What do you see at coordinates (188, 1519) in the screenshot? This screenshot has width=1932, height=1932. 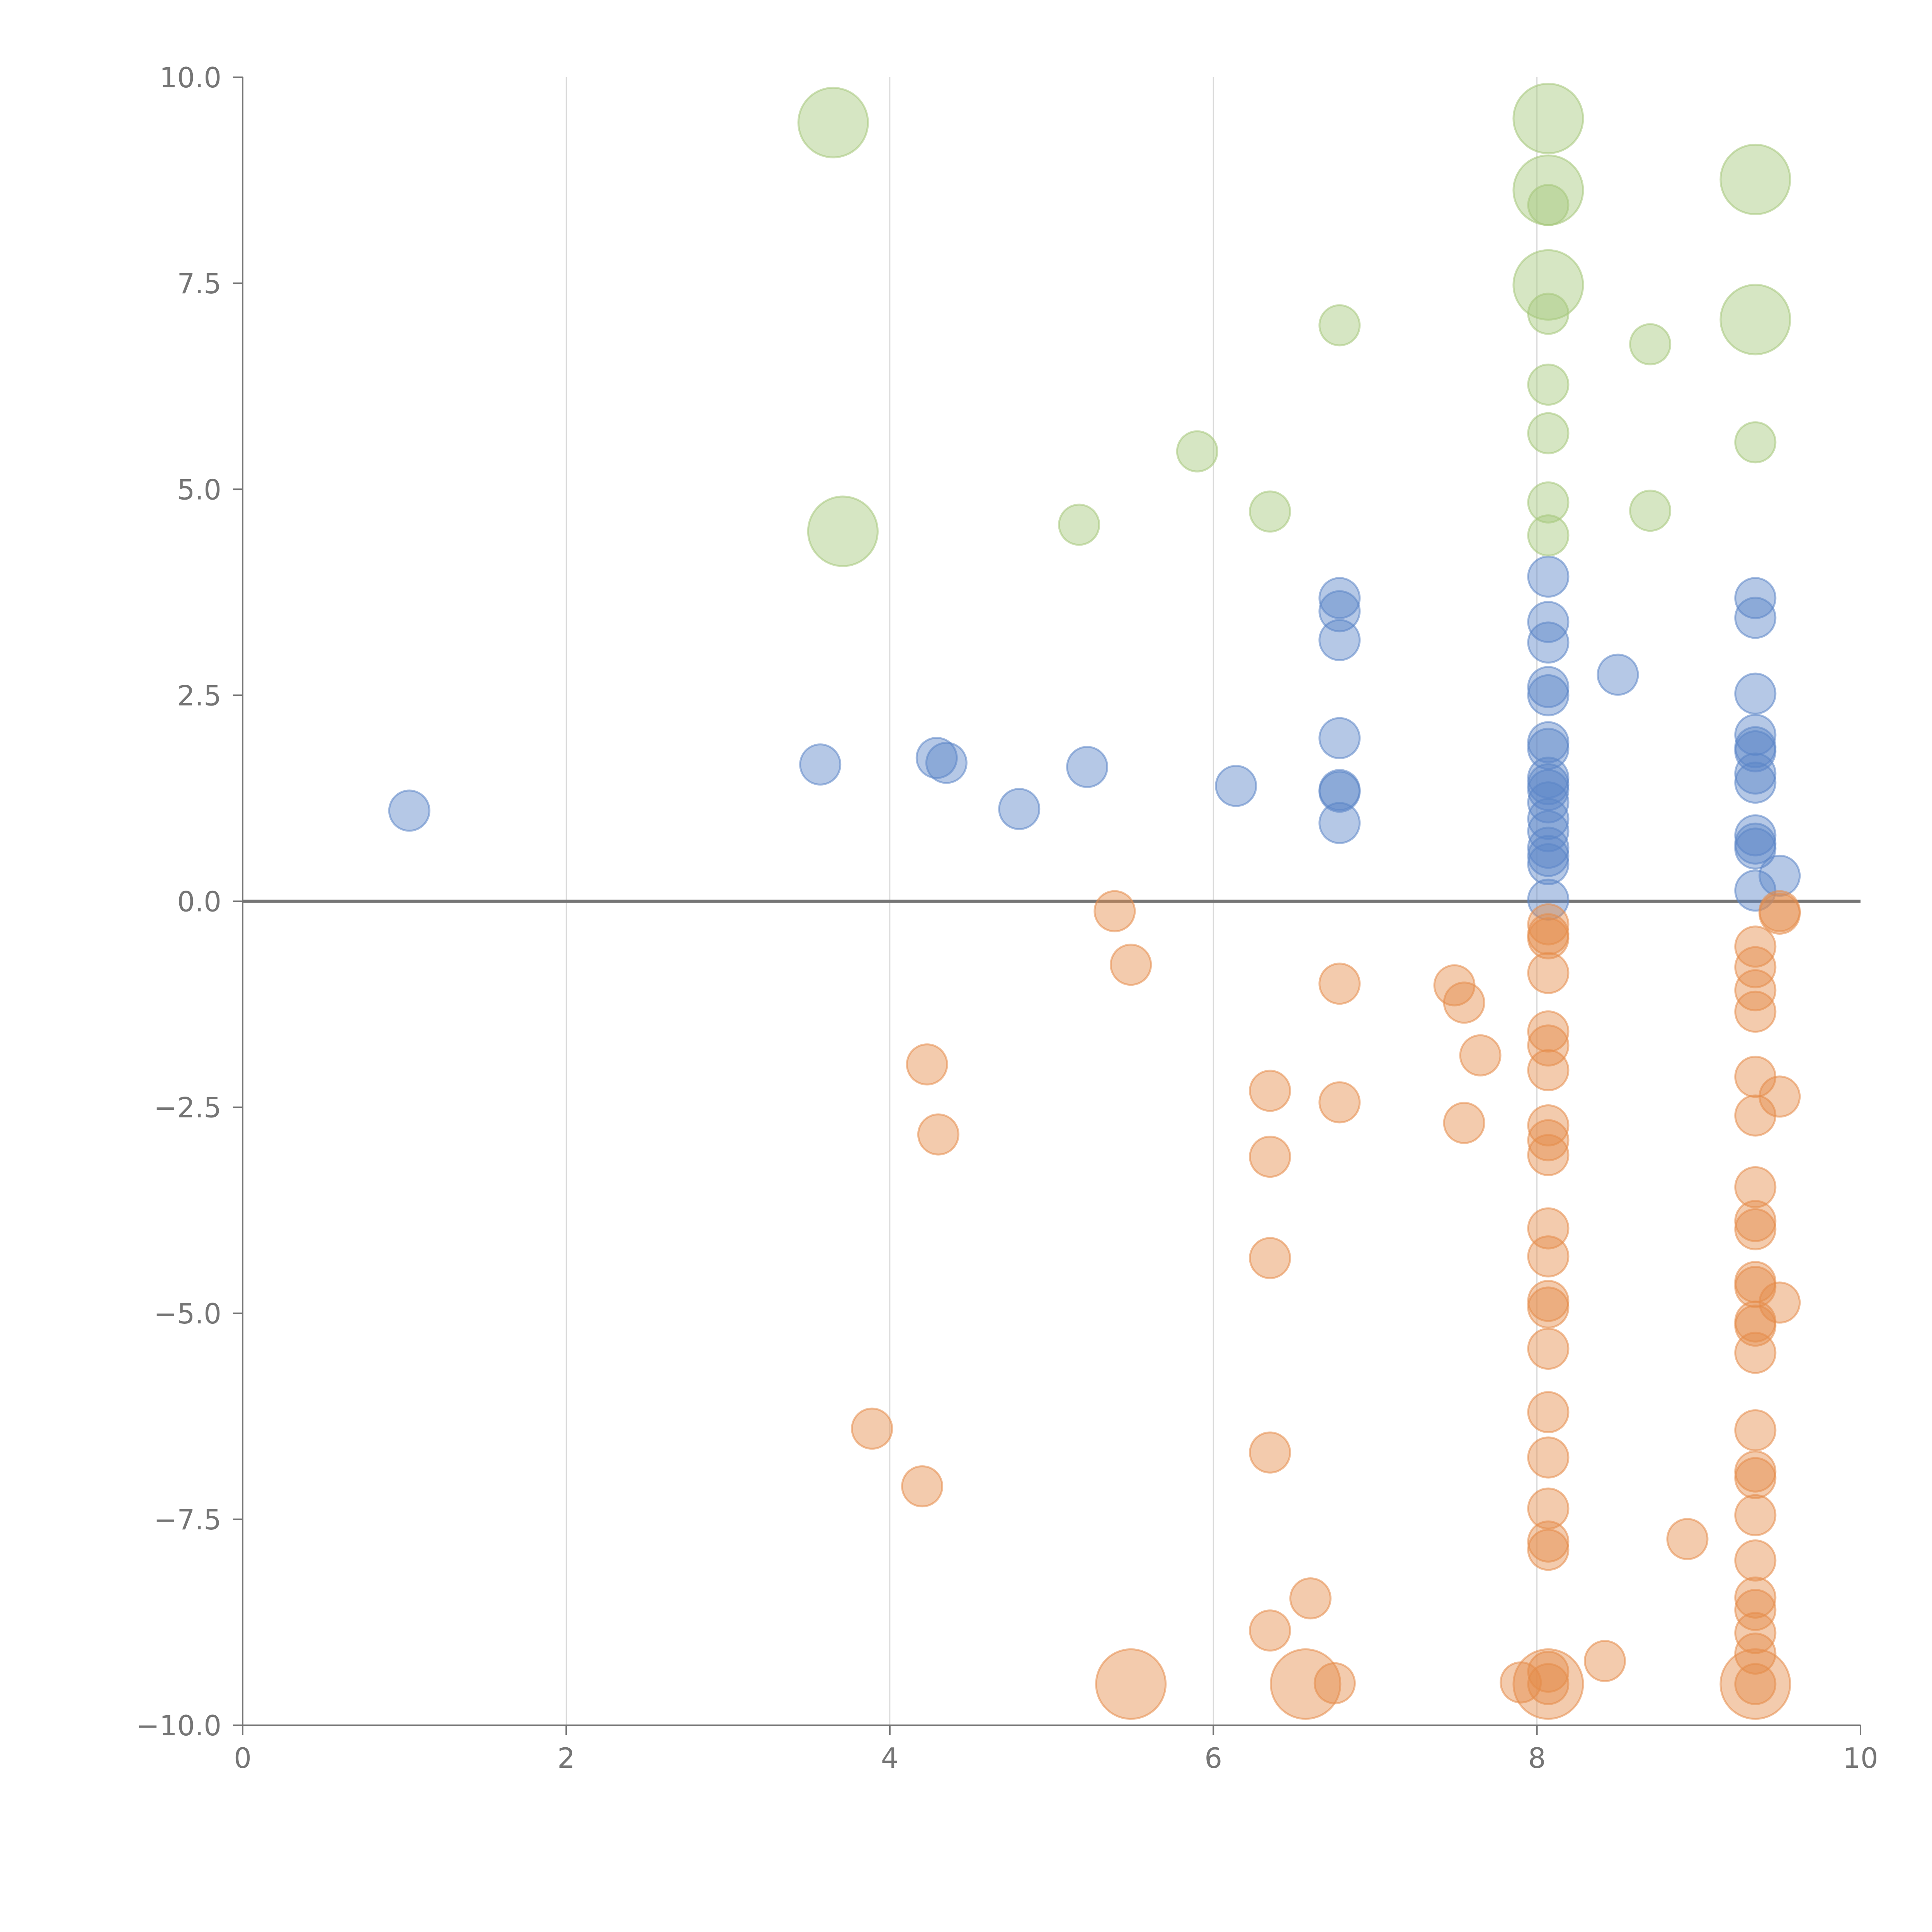 I see `y-tick-label-7: −7.5` at bounding box center [188, 1519].